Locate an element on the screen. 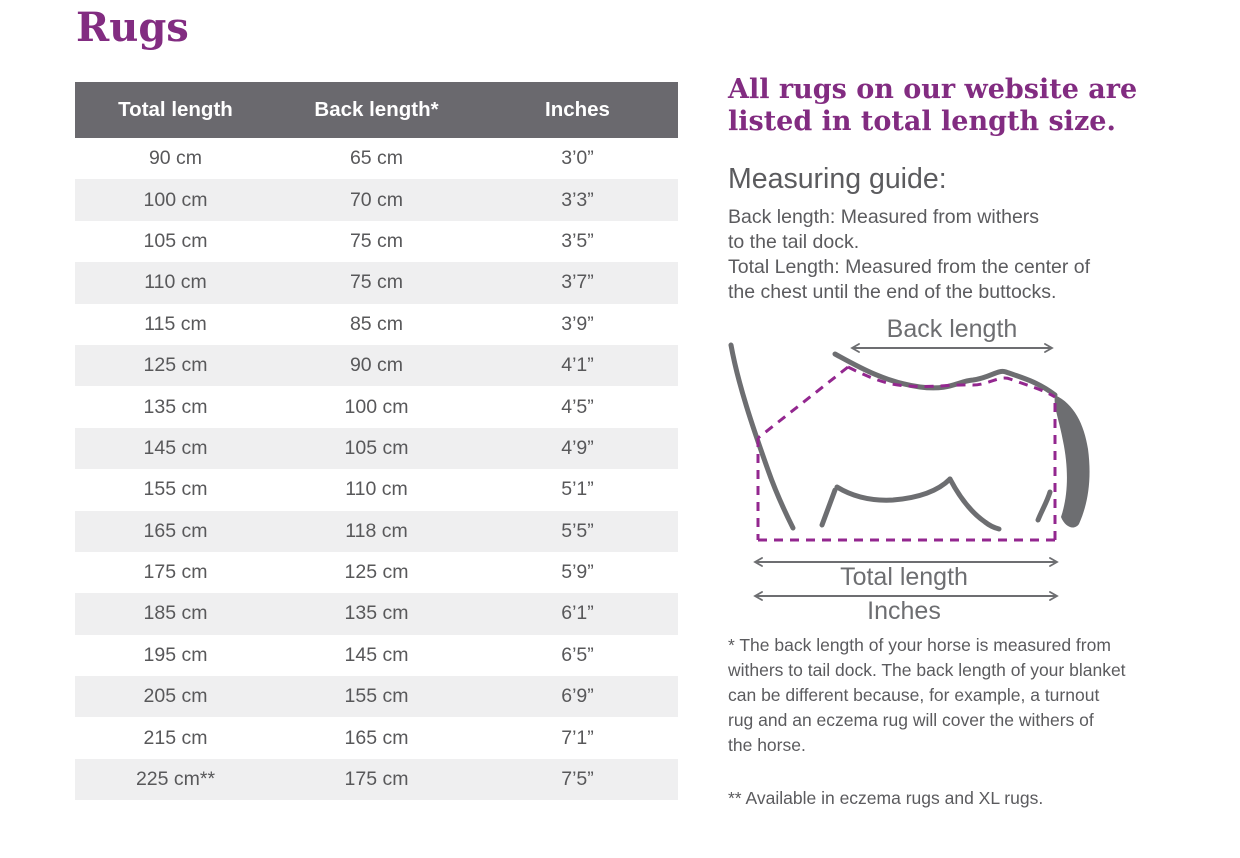  horse-neck-line is located at coordinates (762, 436).